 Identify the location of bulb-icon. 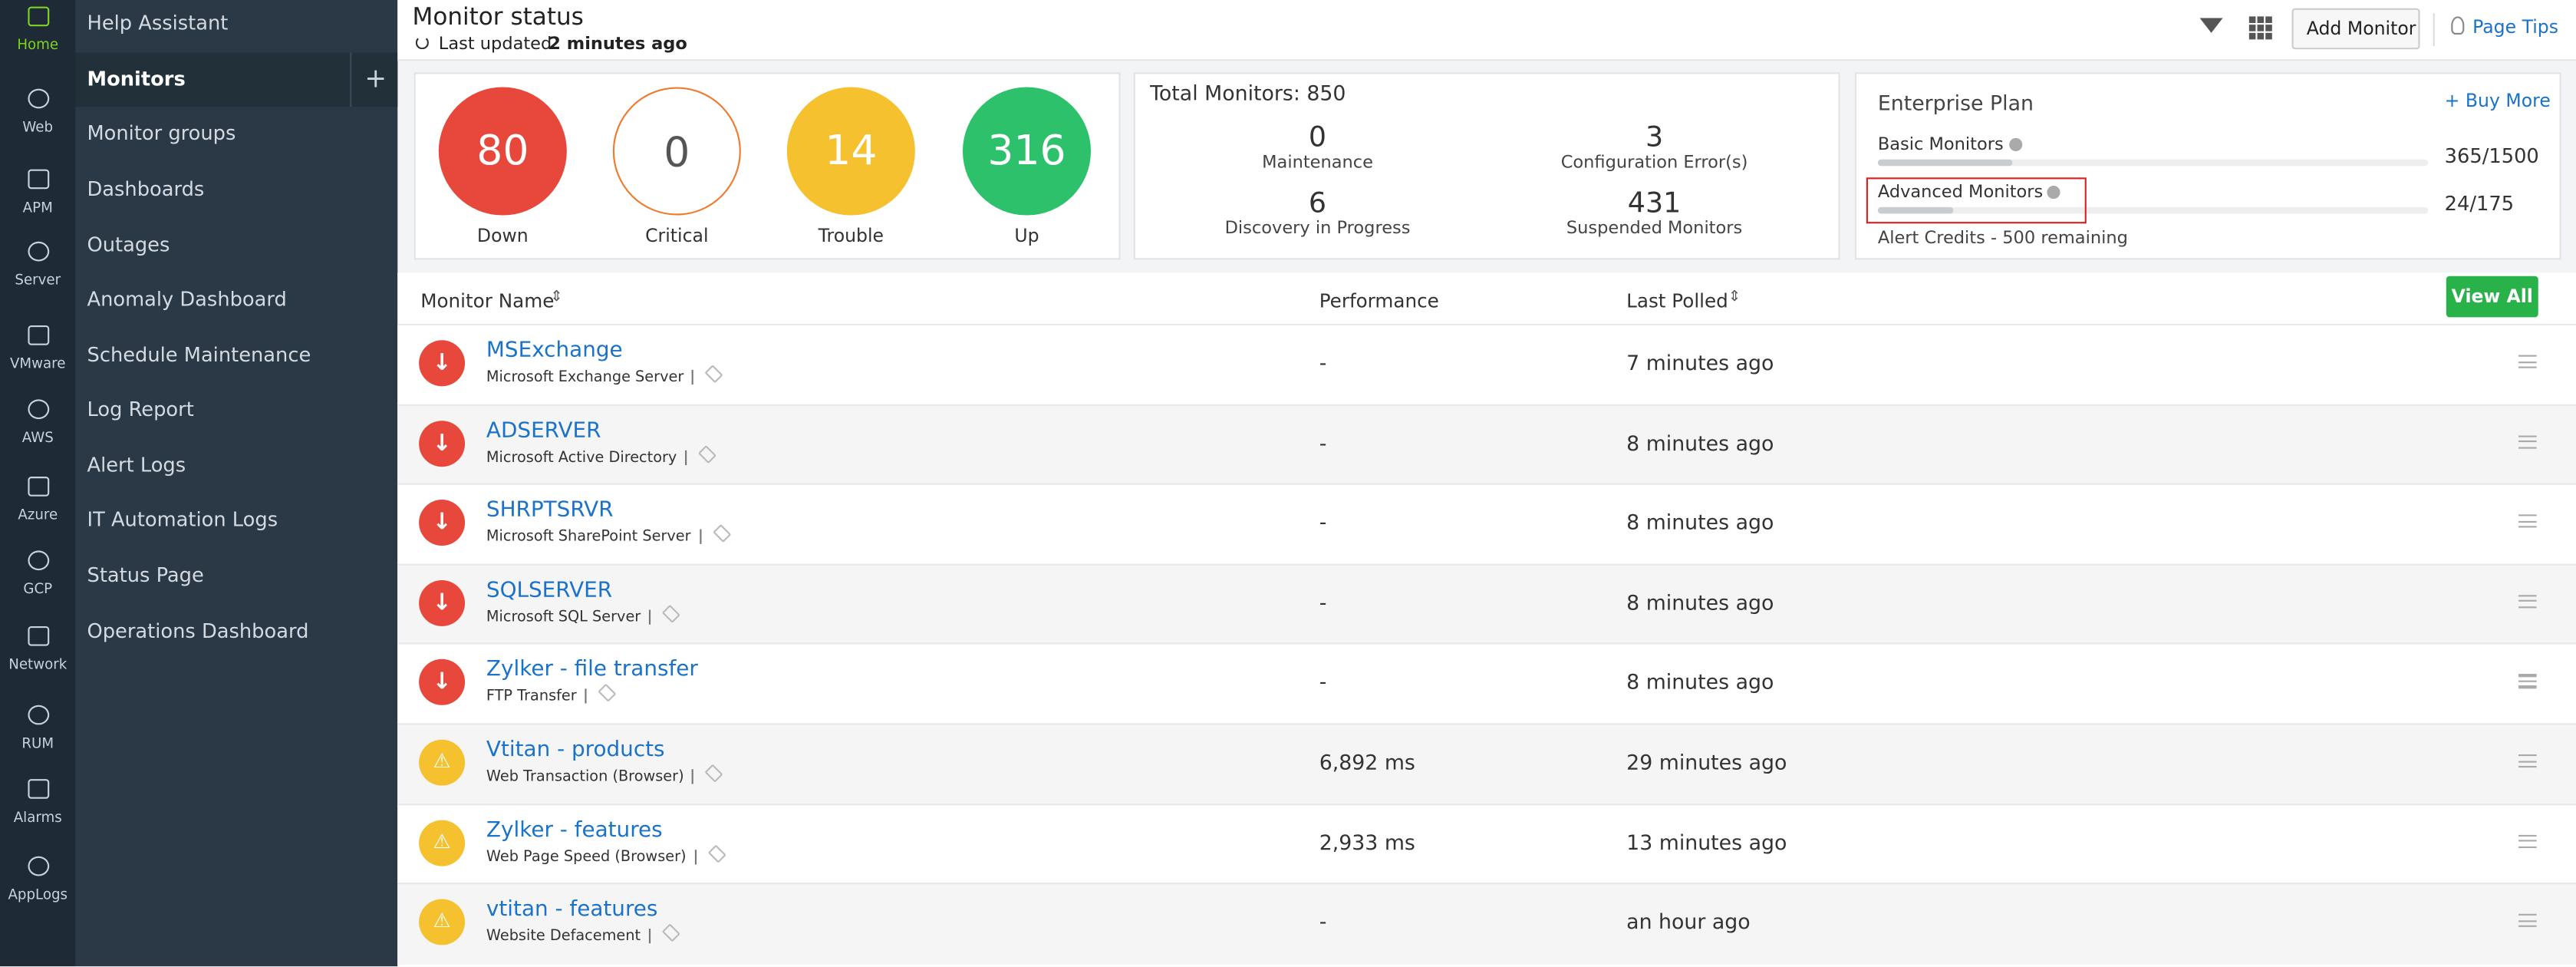
(2458, 25).